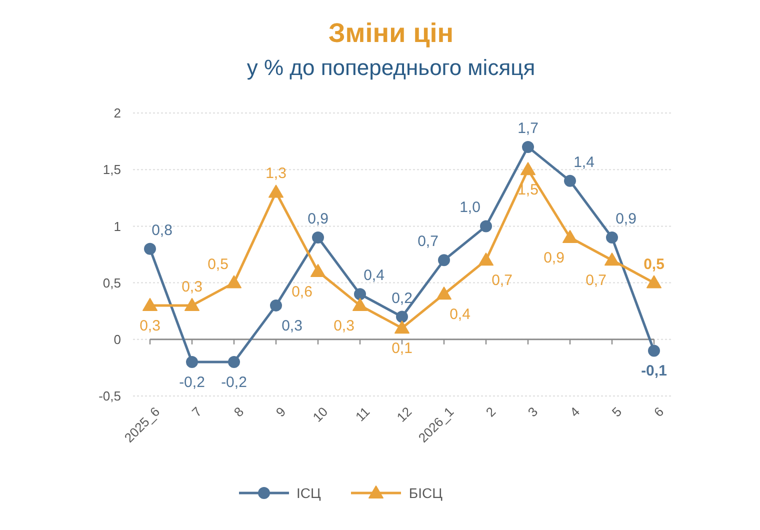 Image resolution: width=760 pixels, height=530 pixels. I want to click on x-tick-label: 11, so click(362, 414).